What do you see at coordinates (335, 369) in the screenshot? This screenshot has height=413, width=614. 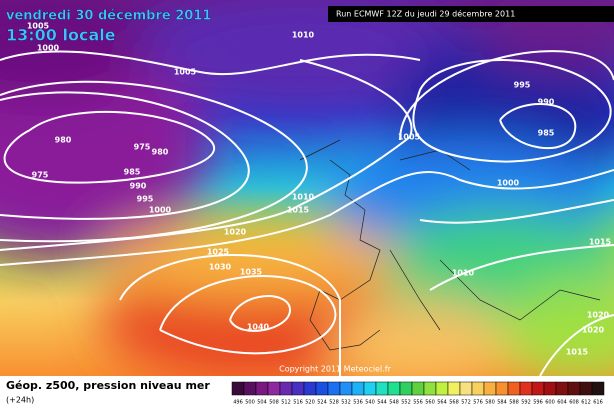 I see `copyright: Copyright 2011 Meteociel.fr` at bounding box center [335, 369].